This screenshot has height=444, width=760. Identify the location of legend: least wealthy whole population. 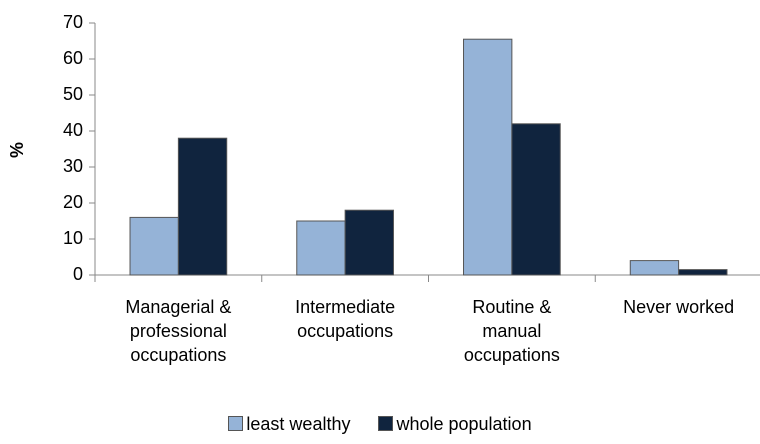
(380, 424).